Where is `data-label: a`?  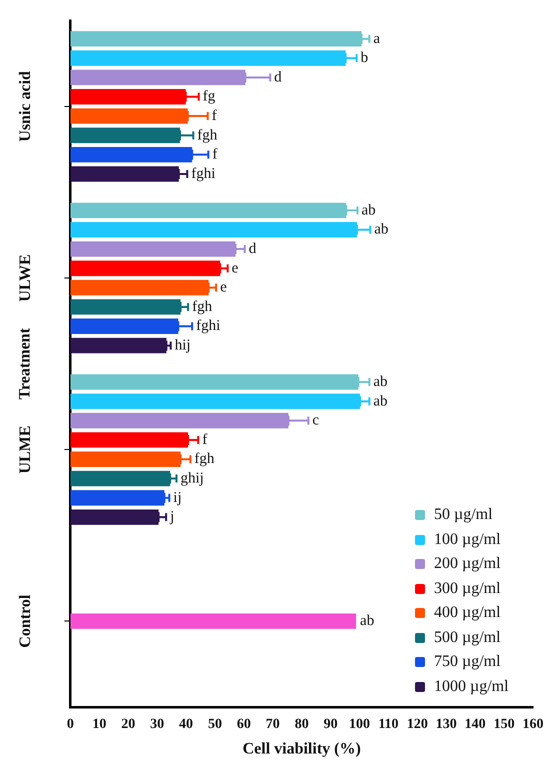 data-label: a is located at coordinates (376, 38).